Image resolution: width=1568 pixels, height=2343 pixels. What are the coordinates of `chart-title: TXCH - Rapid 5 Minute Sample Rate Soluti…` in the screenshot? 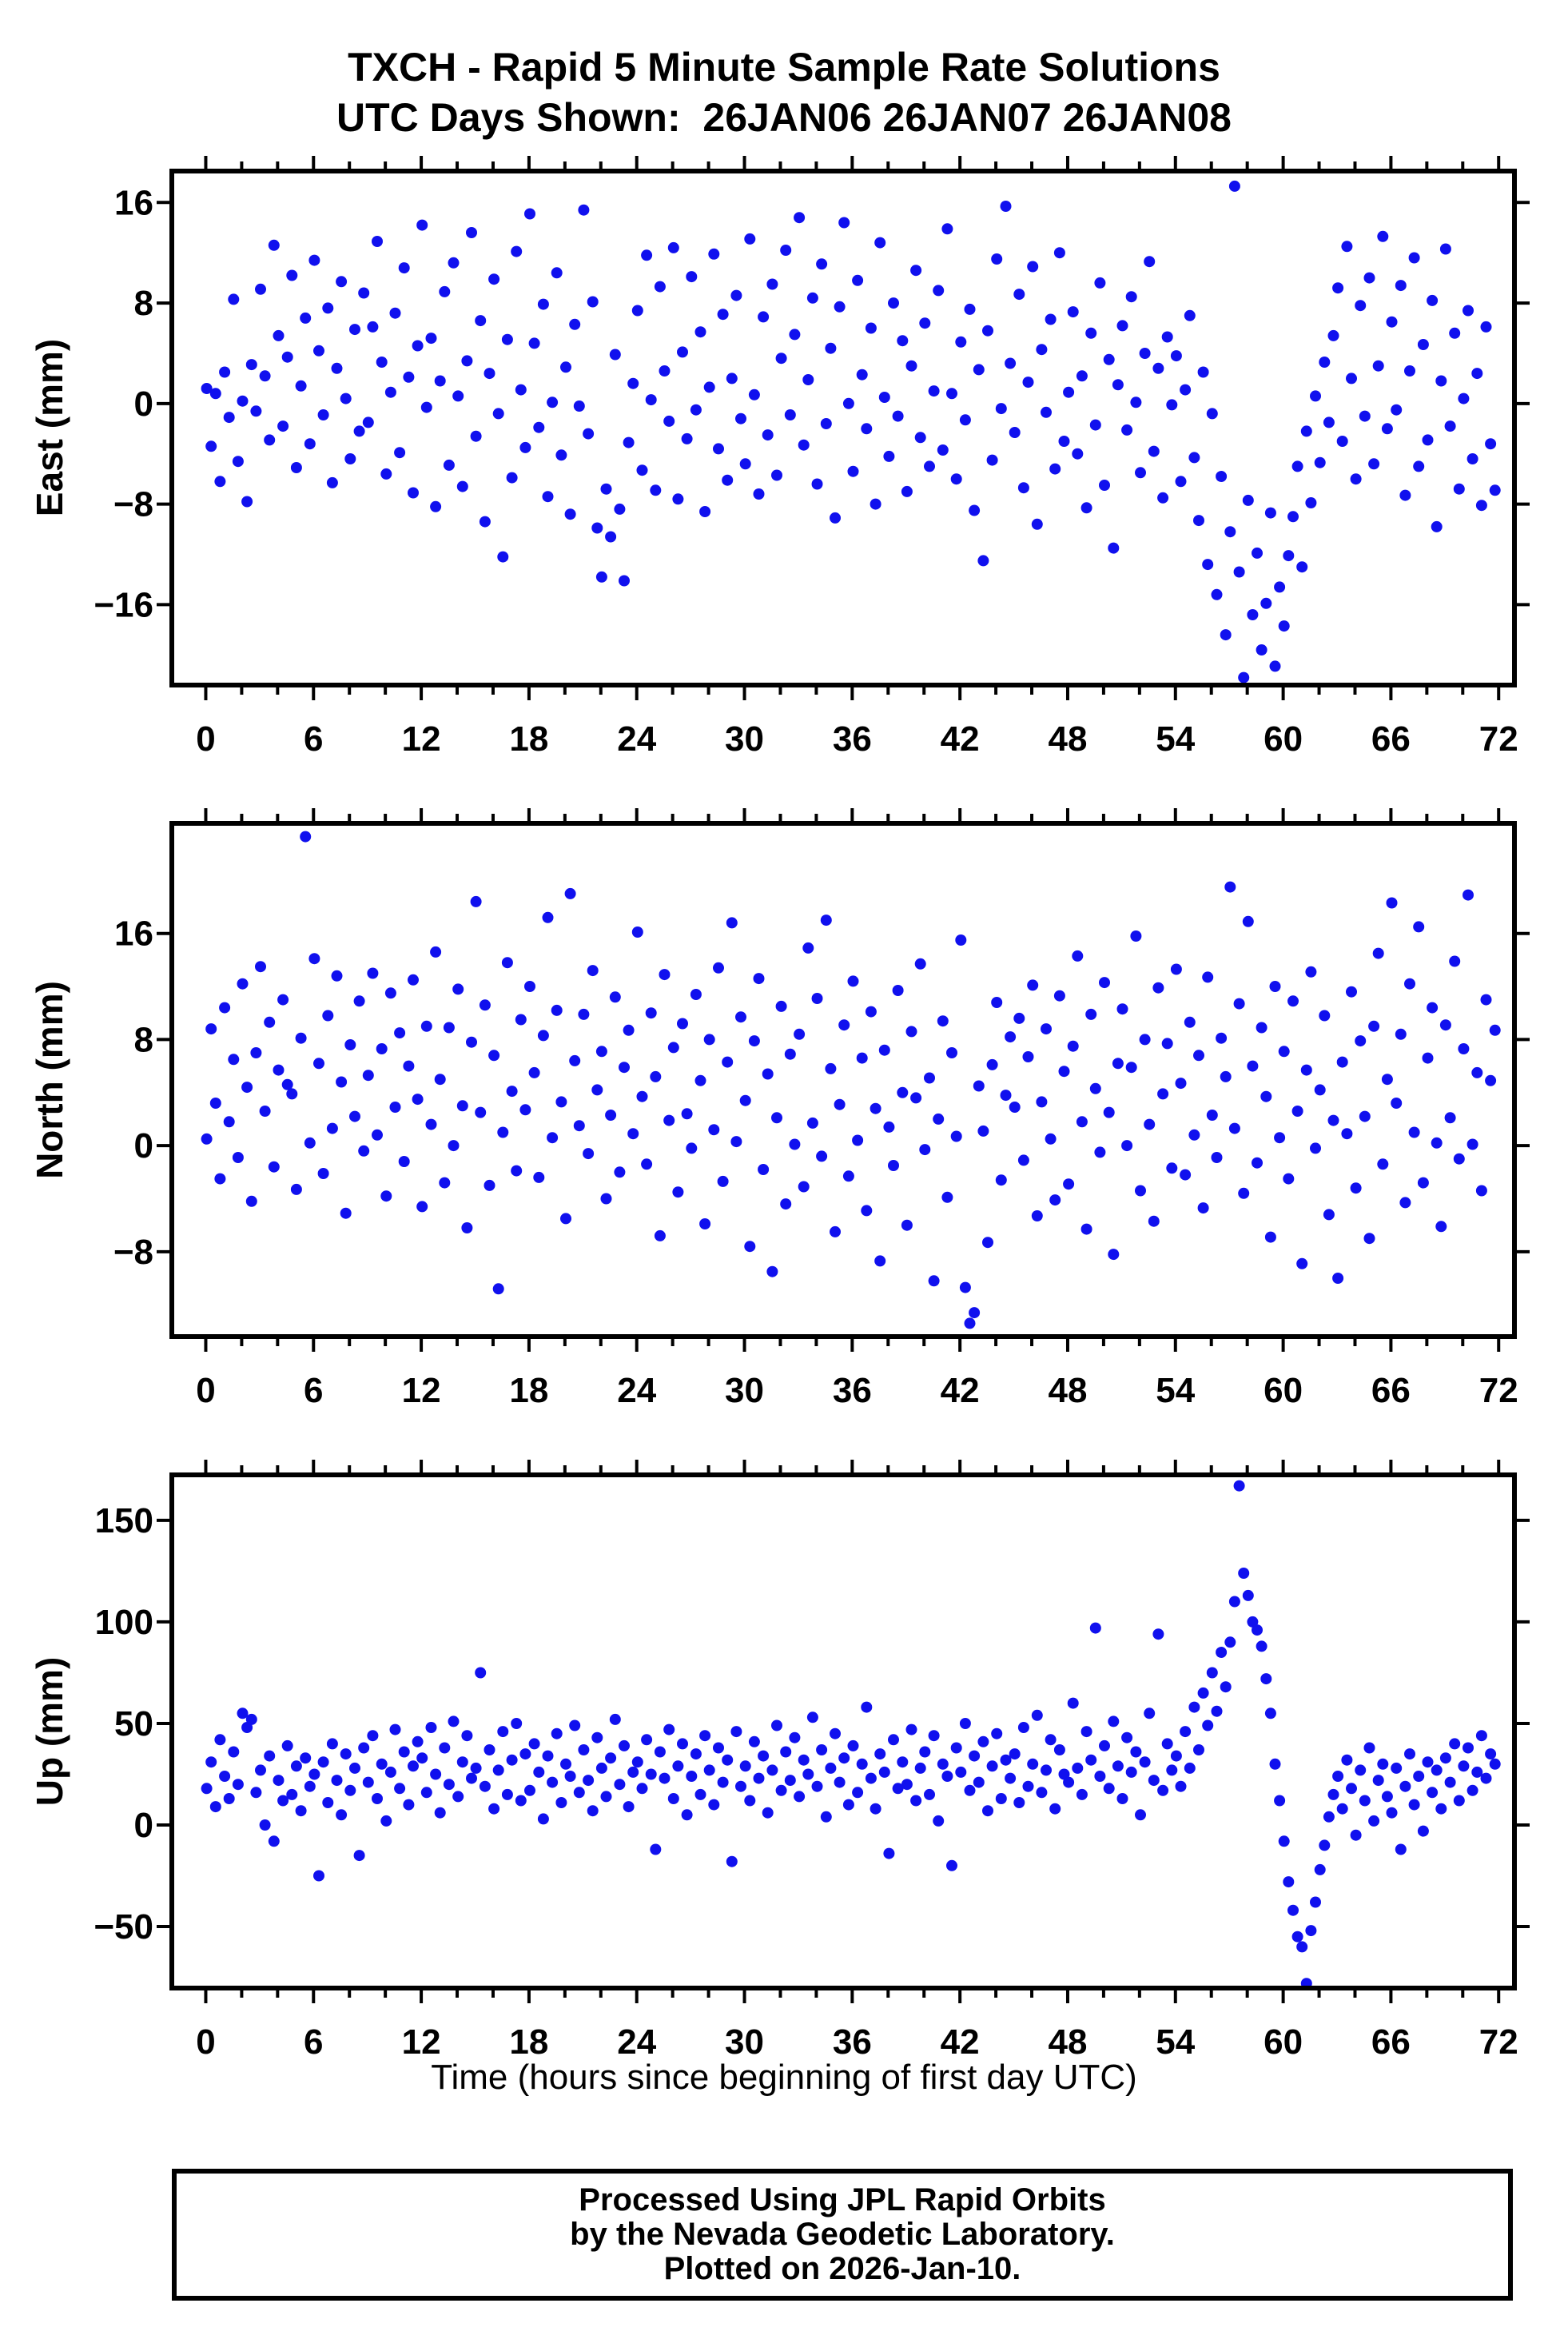 It's located at (784, 67).